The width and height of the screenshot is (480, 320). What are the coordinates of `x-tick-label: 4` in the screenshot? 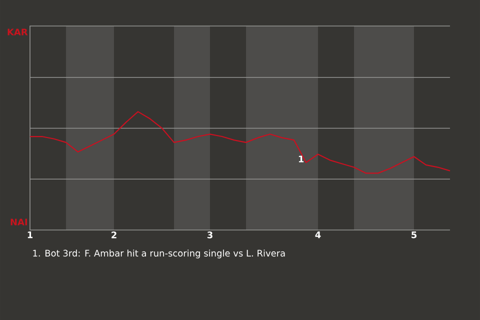 It's located at (318, 235).